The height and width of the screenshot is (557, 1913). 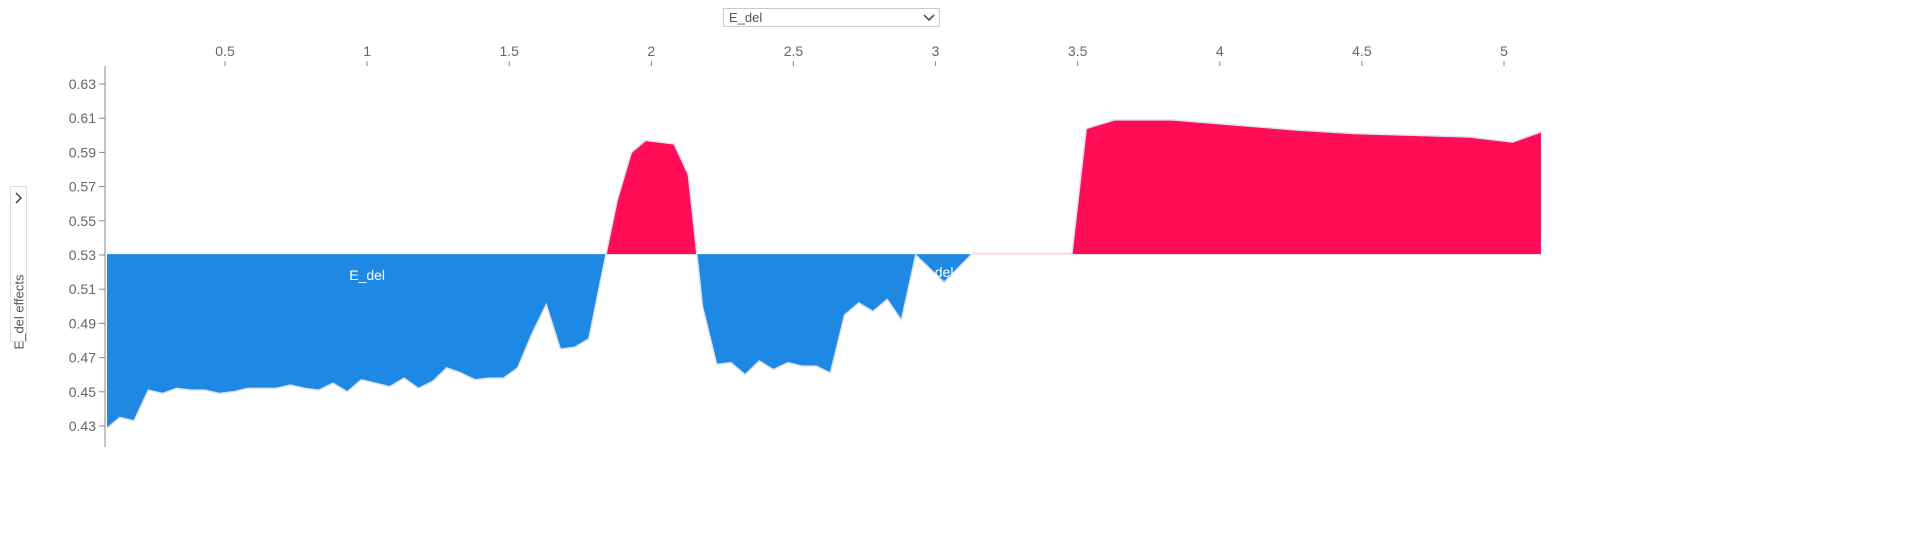 I want to click on y-tick-label: 0.61, so click(x=82, y=118).